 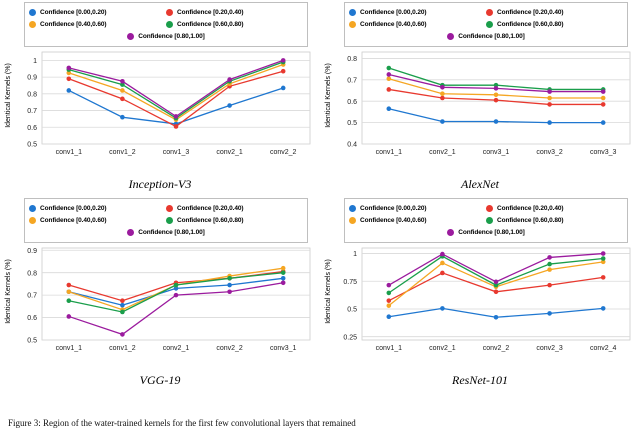 I want to click on svg-text: 1, so click(x=355, y=254).